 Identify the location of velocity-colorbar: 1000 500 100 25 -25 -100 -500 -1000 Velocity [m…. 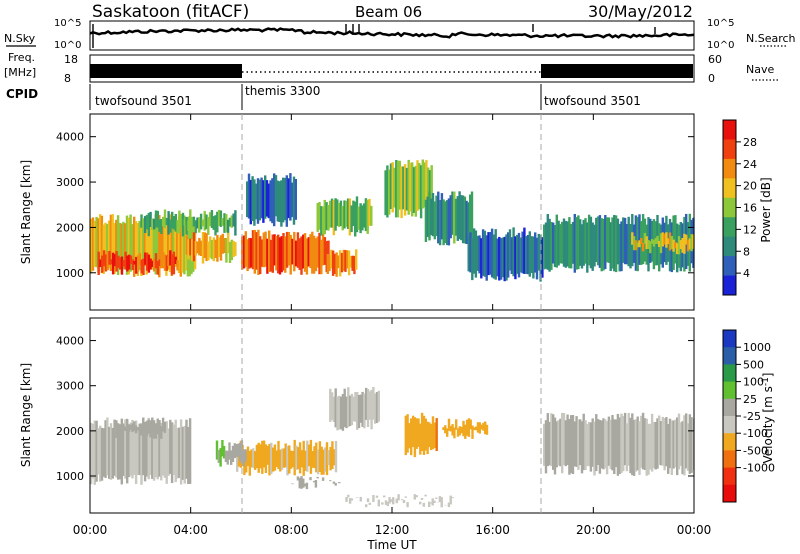
(748, 416).